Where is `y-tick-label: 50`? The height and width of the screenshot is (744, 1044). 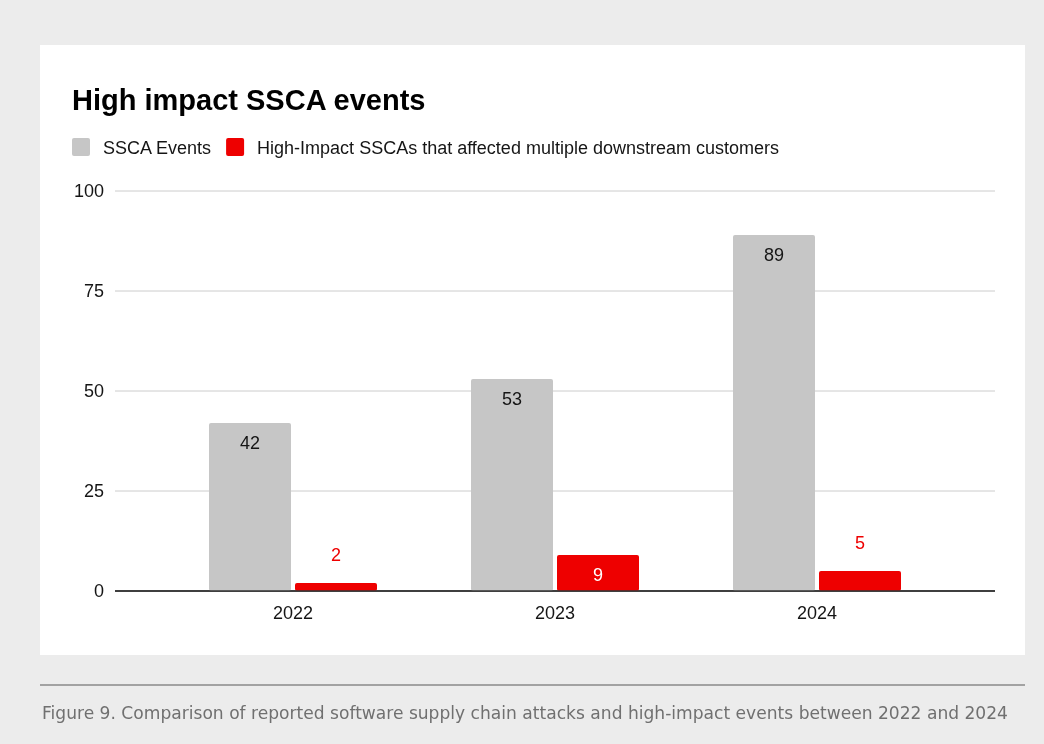 y-tick-label: 50 is located at coordinates (93, 391).